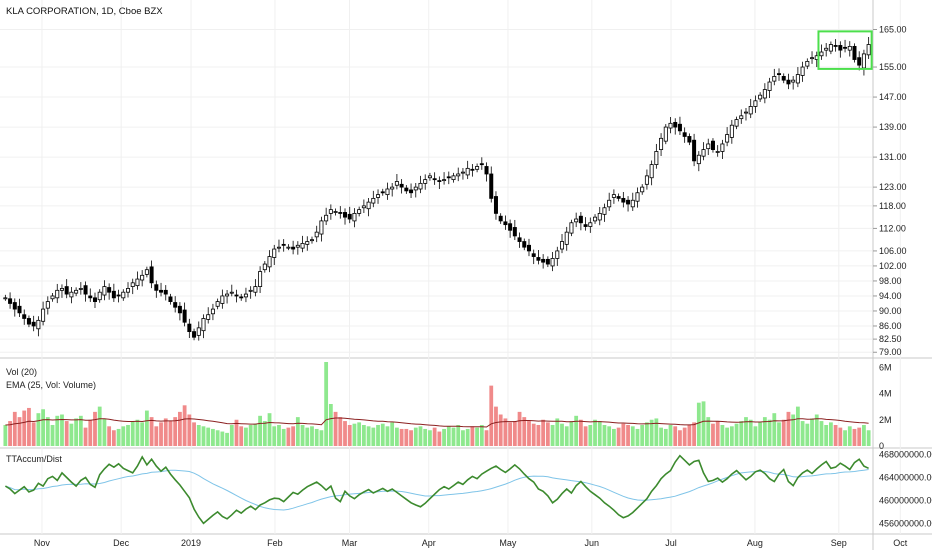 The image size is (932, 550). Describe the element at coordinates (42, 543) in the screenshot. I see `x-tick-label: Nov` at that location.